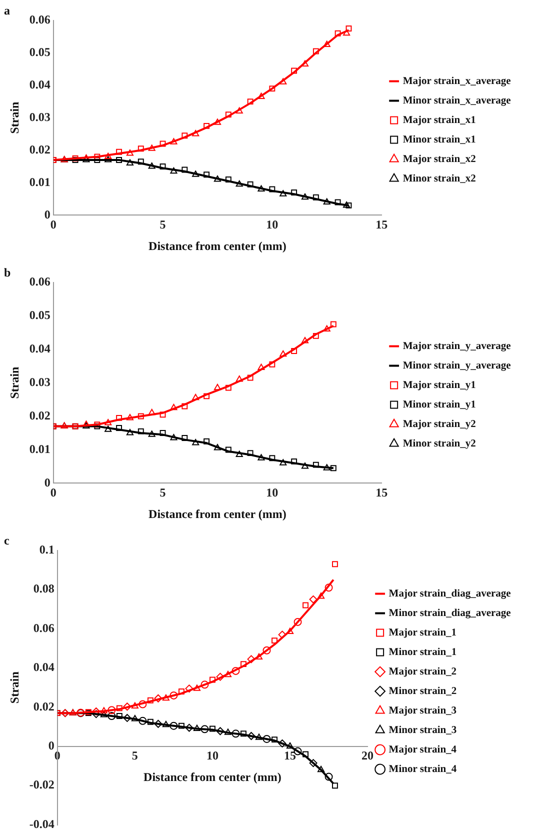 This screenshot has height=839, width=537. What do you see at coordinates (439, 404) in the screenshot?
I see `legend-label: Minor strain_y1` at bounding box center [439, 404].